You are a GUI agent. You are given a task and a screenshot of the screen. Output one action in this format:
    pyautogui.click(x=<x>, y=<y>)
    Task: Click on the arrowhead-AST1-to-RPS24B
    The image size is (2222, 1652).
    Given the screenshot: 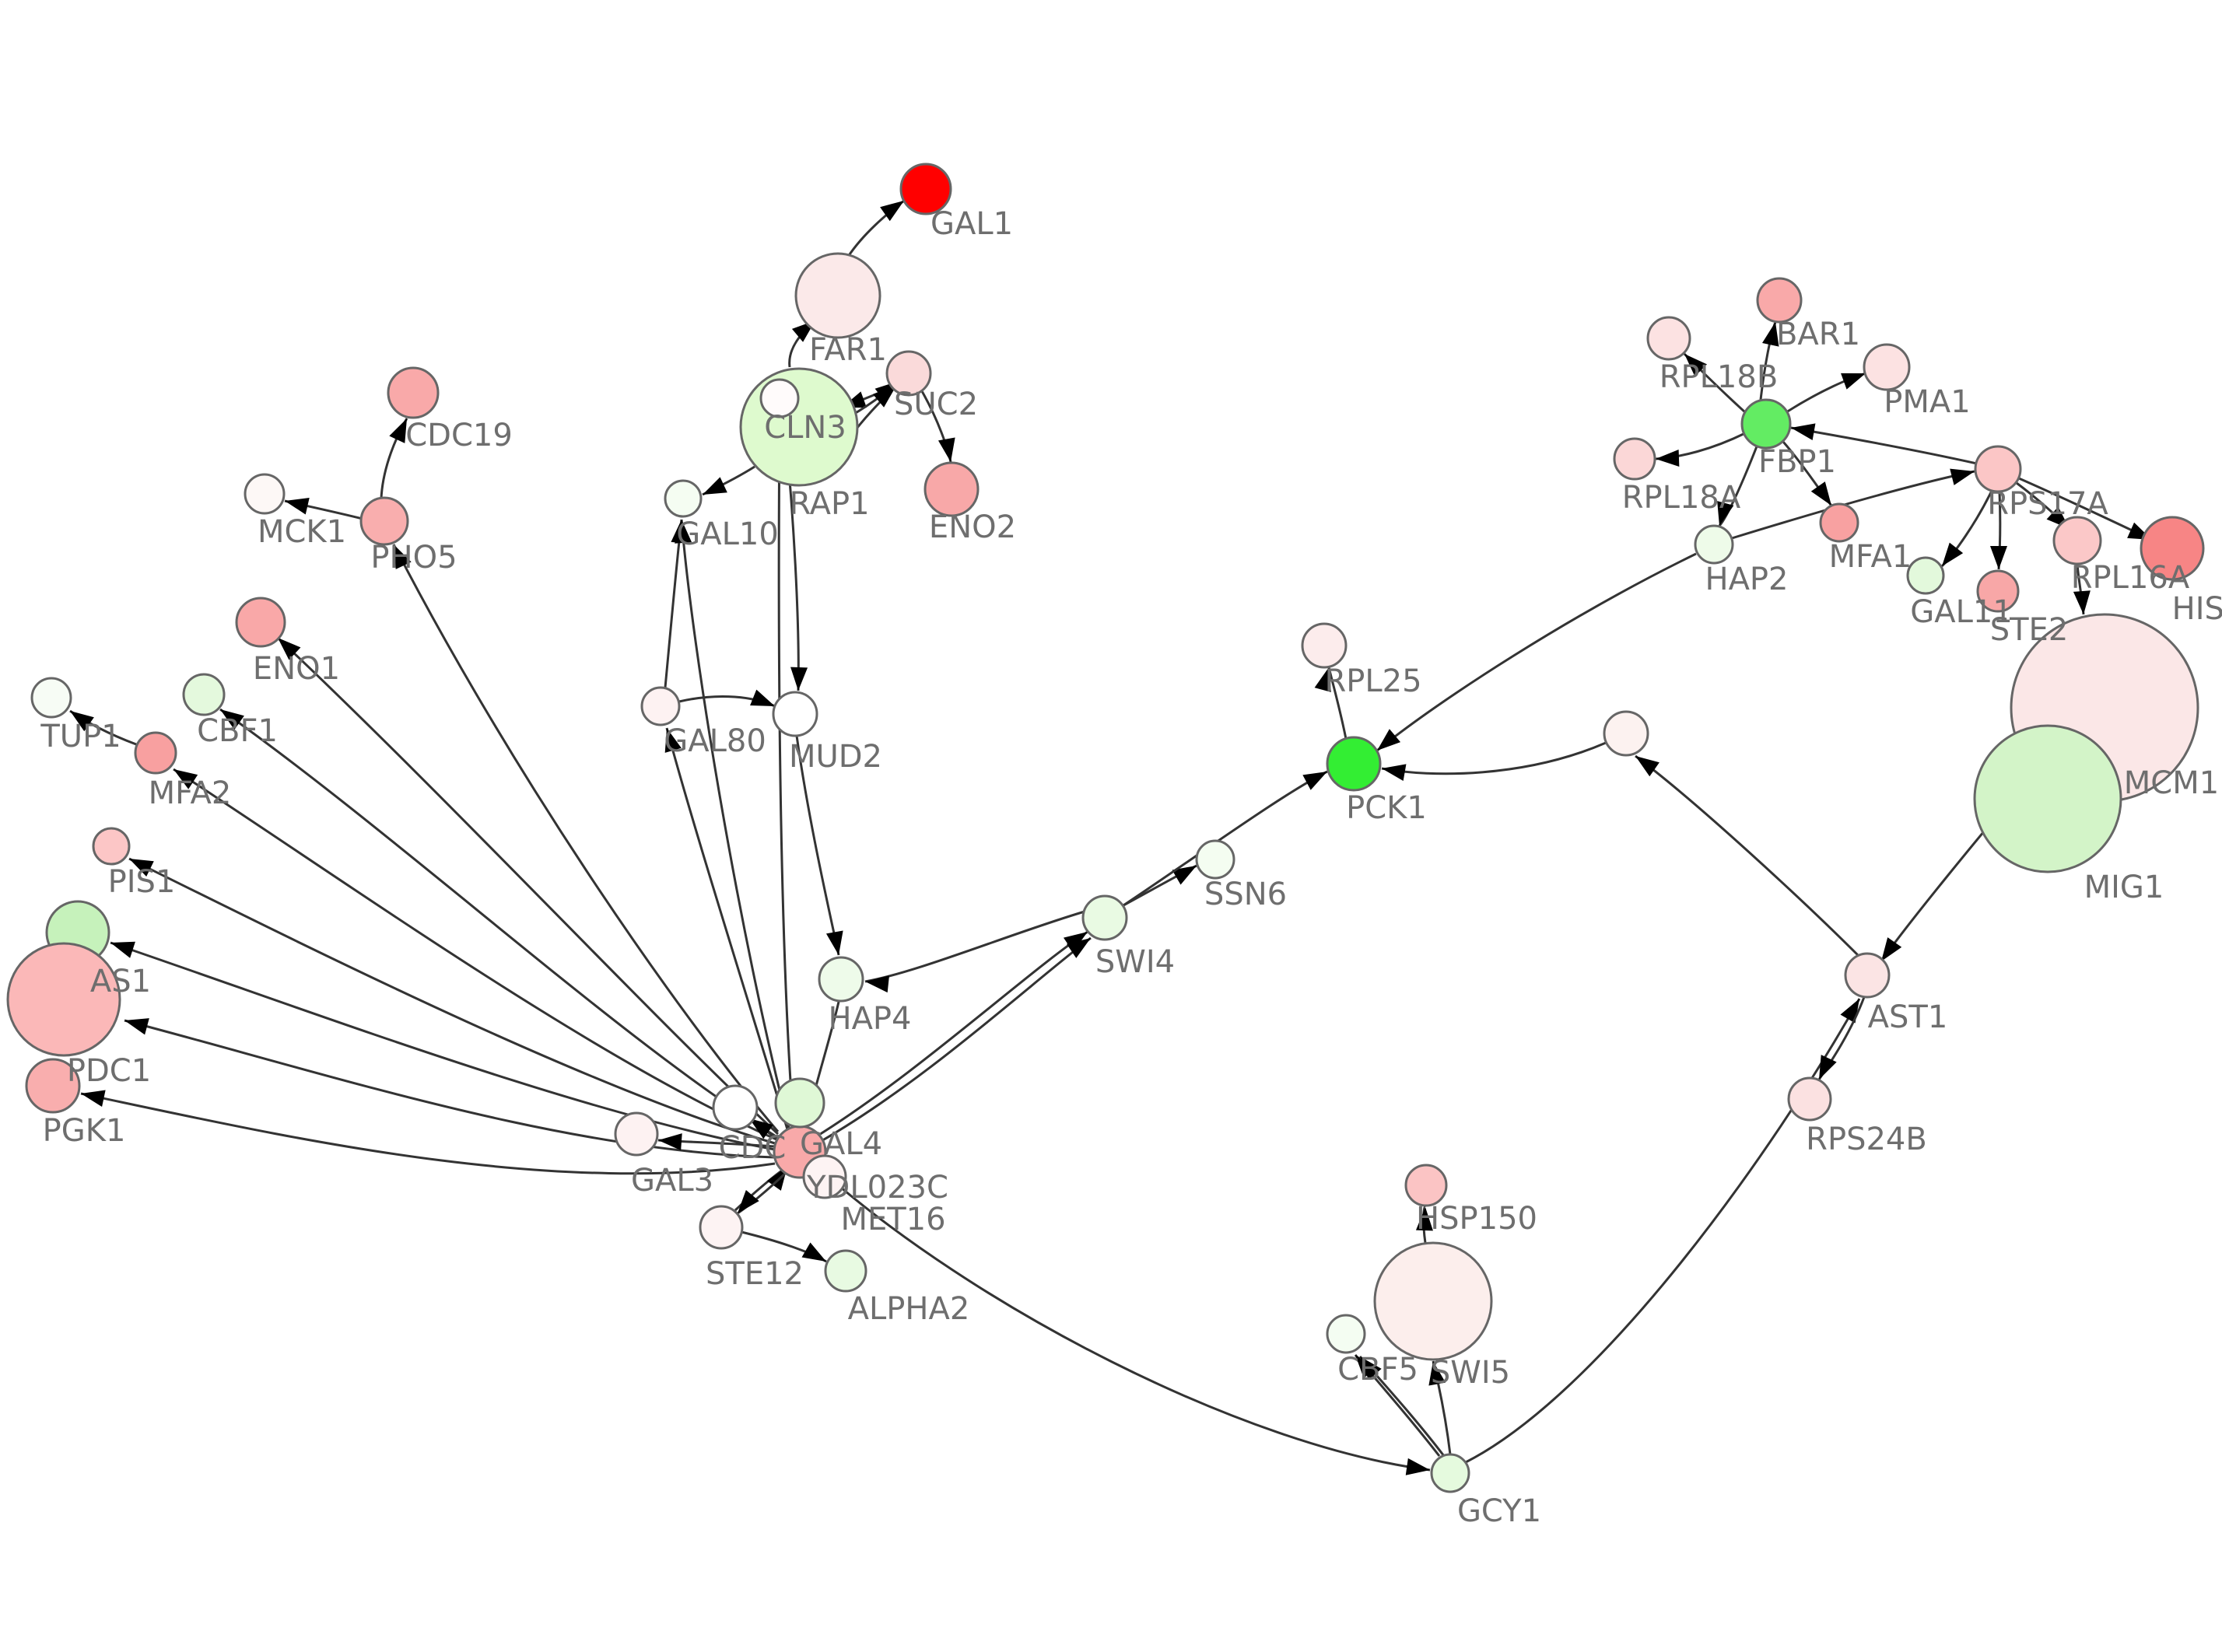 What is the action you would take?
    pyautogui.click(x=1828, y=1067)
    